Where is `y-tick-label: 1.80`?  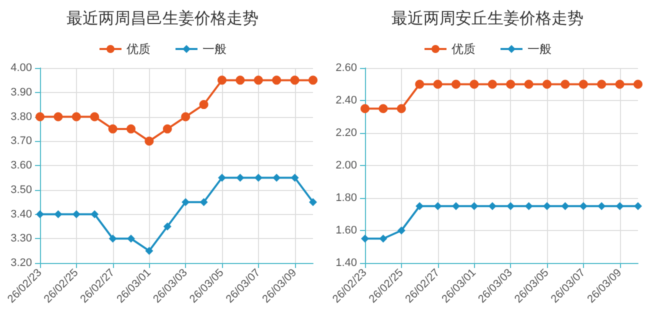 y-tick-label: 1.80 is located at coordinates (346, 198).